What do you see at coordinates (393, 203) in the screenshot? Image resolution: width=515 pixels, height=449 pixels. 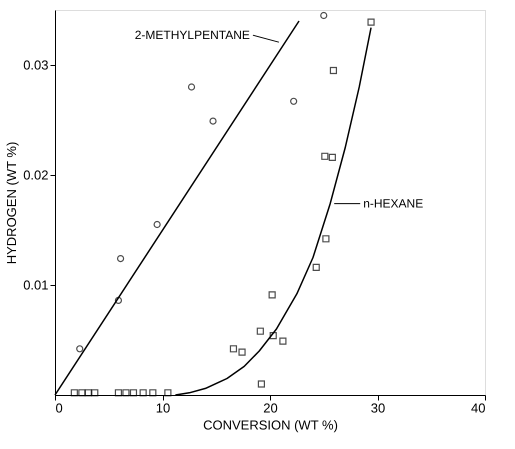 I see `annotation: n-HEXANE` at bounding box center [393, 203].